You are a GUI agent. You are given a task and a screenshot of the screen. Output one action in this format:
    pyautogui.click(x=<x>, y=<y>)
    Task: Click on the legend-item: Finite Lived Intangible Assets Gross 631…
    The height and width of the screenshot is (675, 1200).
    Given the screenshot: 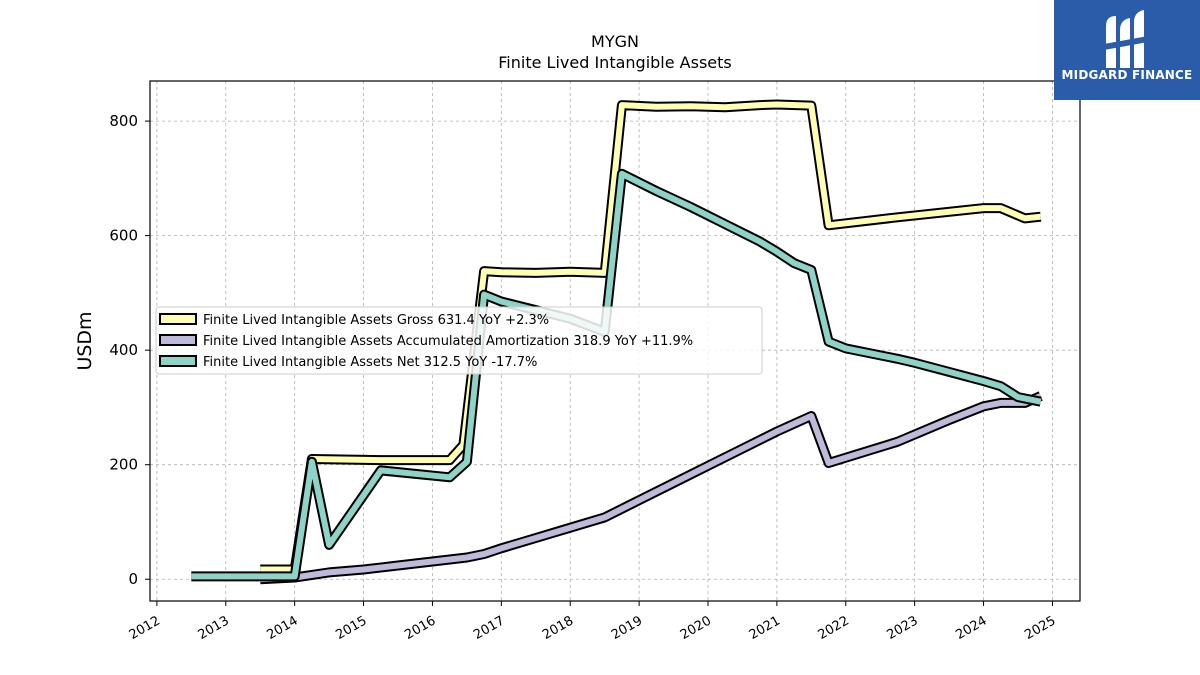 What is the action you would take?
    pyautogui.click(x=354, y=320)
    